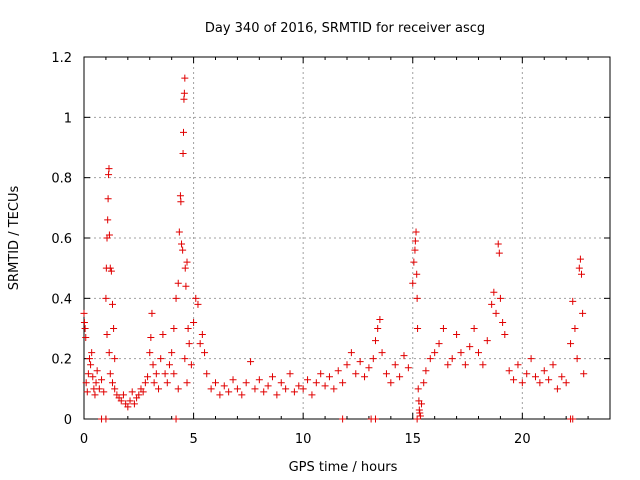 This screenshot has width=640, height=480. I want to click on y-tick-label: 0, so click(68, 420).